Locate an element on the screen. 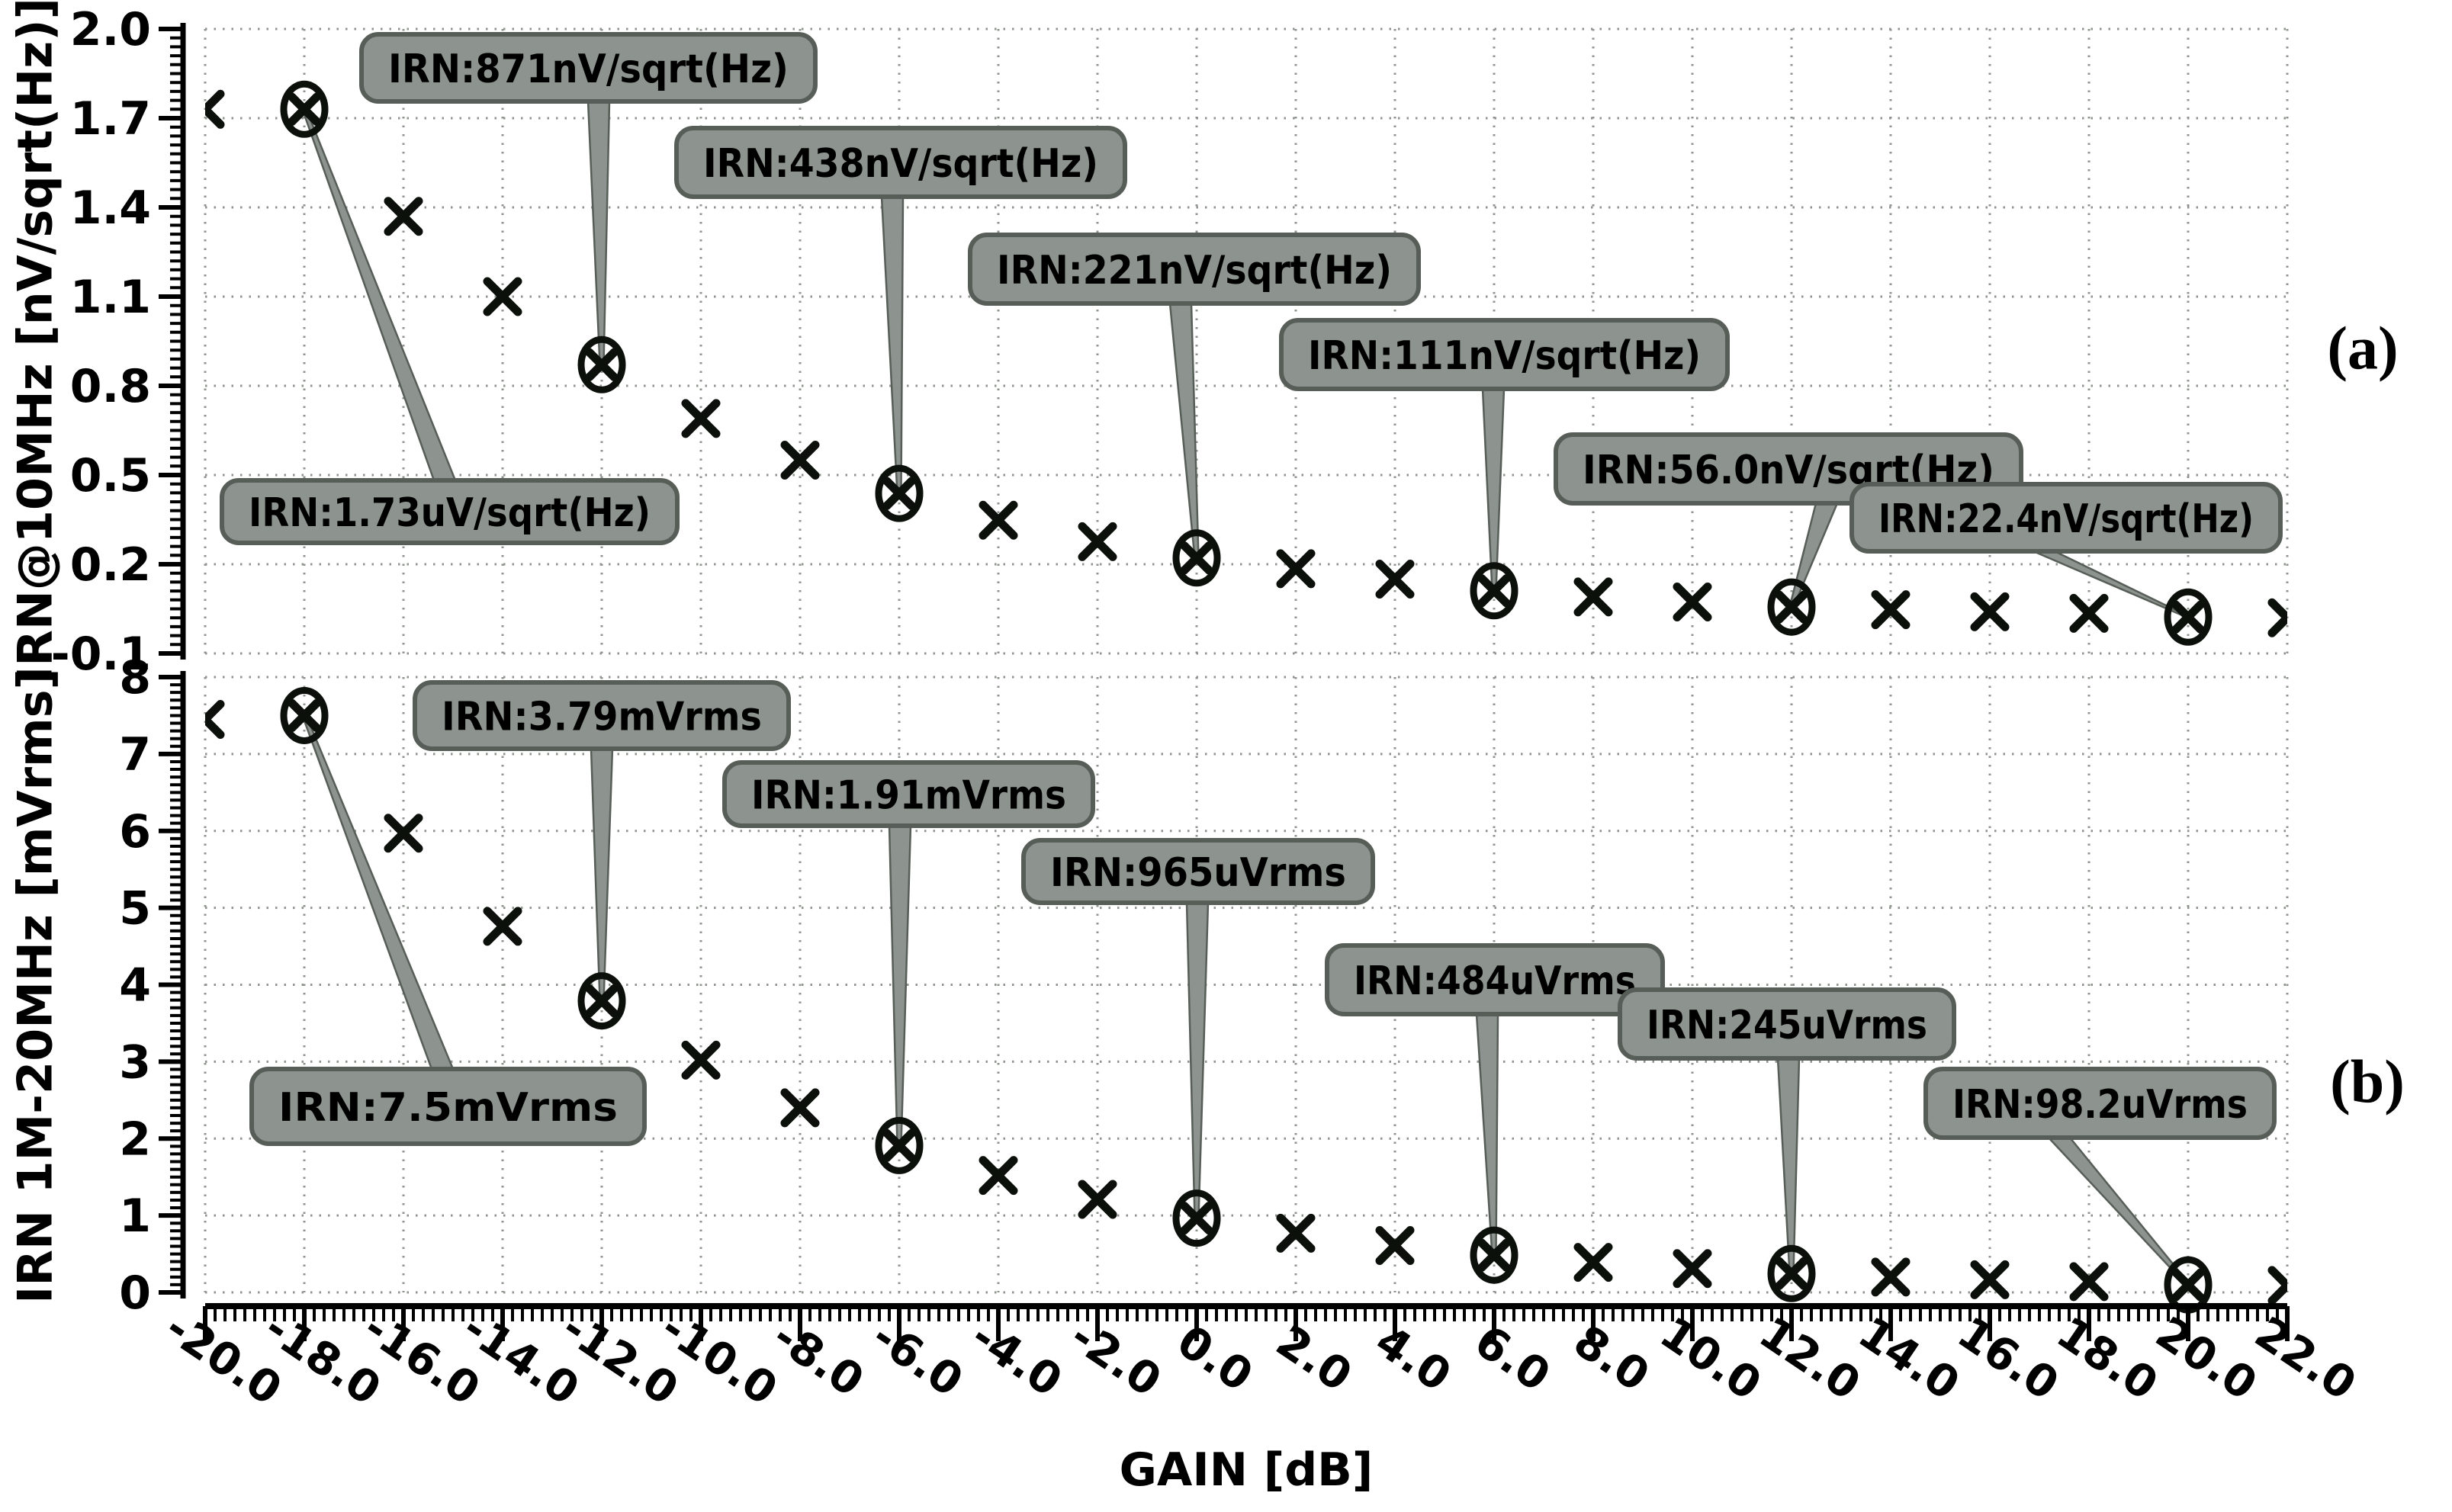 The width and height of the screenshot is (2452, 1512). callout-label: IRN:484uVrms is located at coordinates (1495, 981).